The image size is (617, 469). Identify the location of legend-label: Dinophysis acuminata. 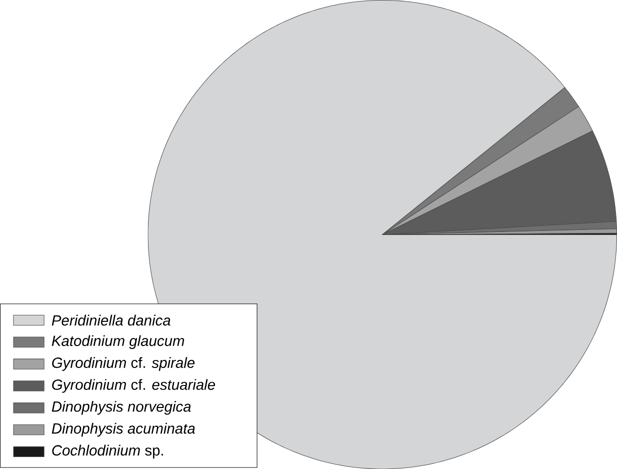
(123, 429).